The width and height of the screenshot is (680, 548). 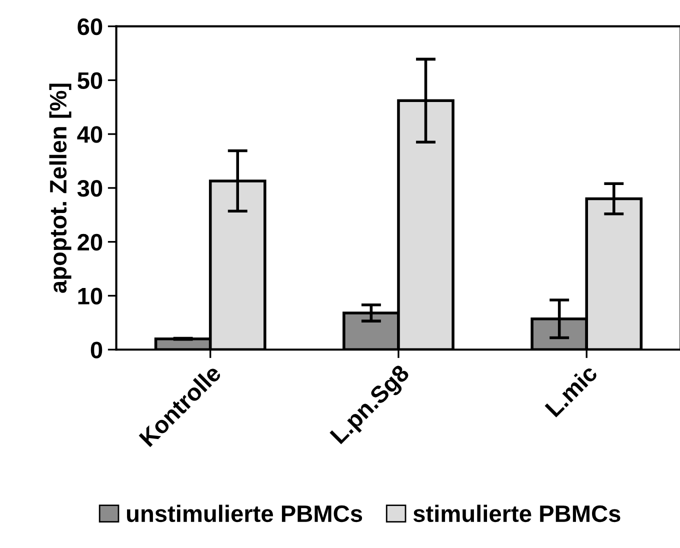 What do you see at coordinates (90, 242) in the screenshot?
I see `y-tick-label: 20` at bounding box center [90, 242].